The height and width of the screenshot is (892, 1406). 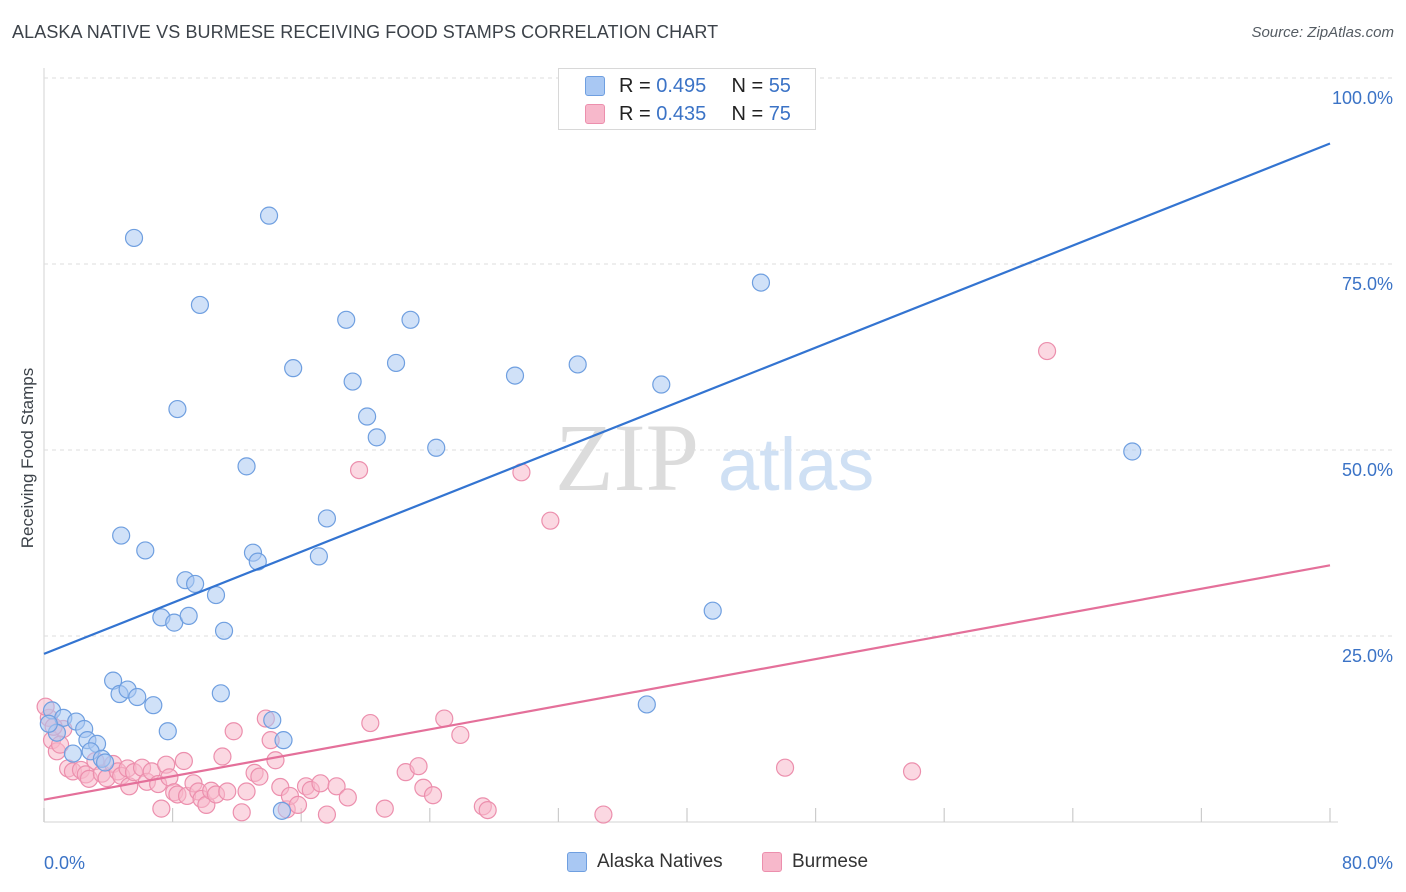 What do you see at coordinates (1367, 863) in the screenshot?
I see `x-tick-label-max: 80.0%` at bounding box center [1367, 863].